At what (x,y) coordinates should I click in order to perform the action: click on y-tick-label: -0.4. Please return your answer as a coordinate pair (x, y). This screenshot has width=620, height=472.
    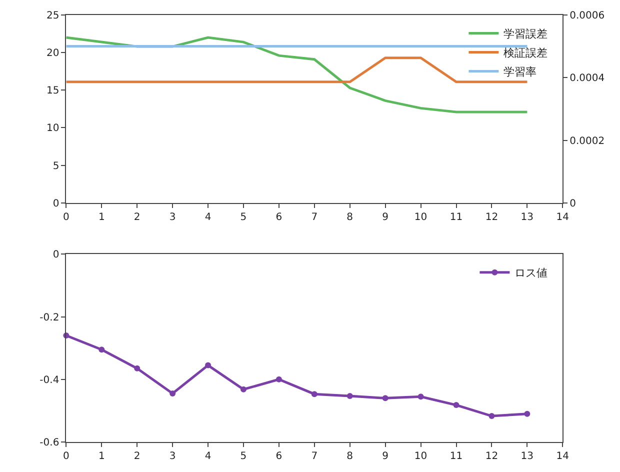
    Looking at the image, I should click on (50, 380).